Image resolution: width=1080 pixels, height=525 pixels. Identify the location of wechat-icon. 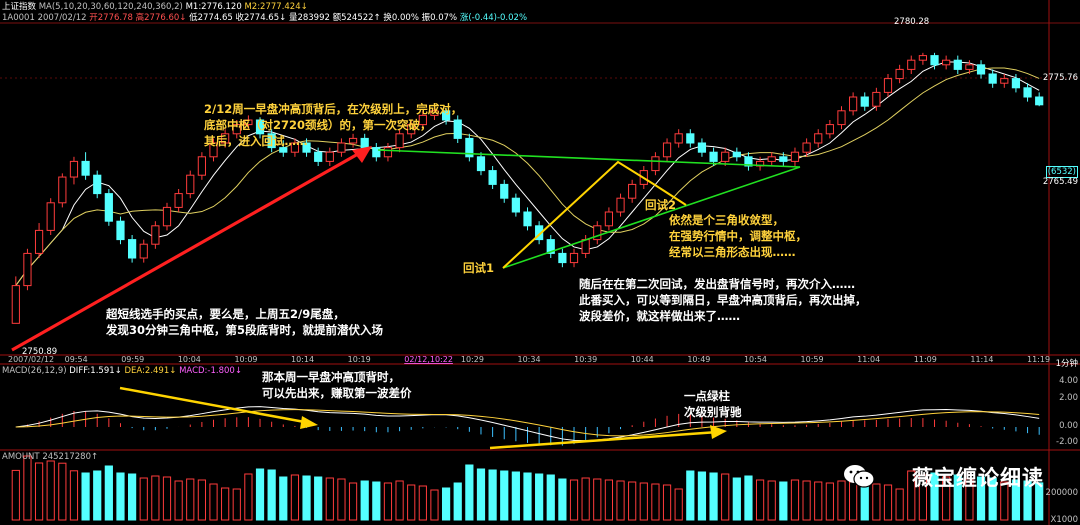
(859, 476).